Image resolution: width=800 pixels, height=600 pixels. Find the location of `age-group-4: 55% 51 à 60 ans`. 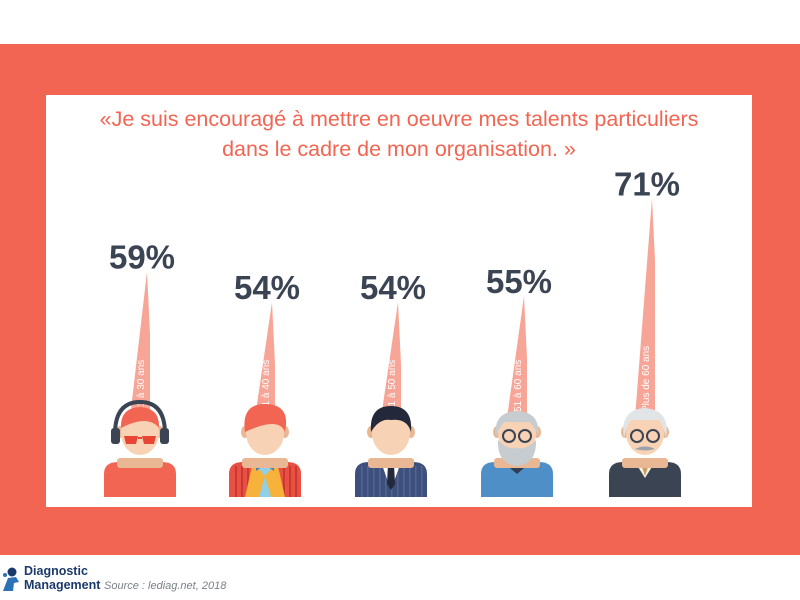

age-group-4: 55% 51 à 60 ans is located at coordinates (517, 380).